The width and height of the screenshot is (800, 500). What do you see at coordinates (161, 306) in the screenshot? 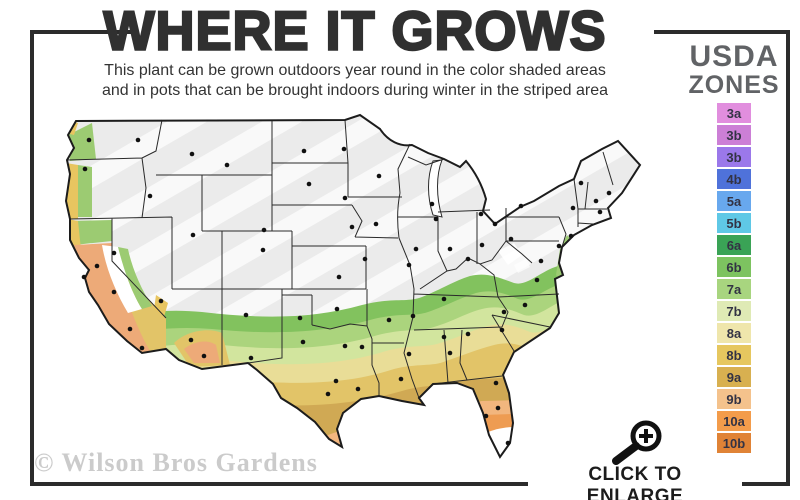
I see `nevada-gold-spot` at bounding box center [161, 306].